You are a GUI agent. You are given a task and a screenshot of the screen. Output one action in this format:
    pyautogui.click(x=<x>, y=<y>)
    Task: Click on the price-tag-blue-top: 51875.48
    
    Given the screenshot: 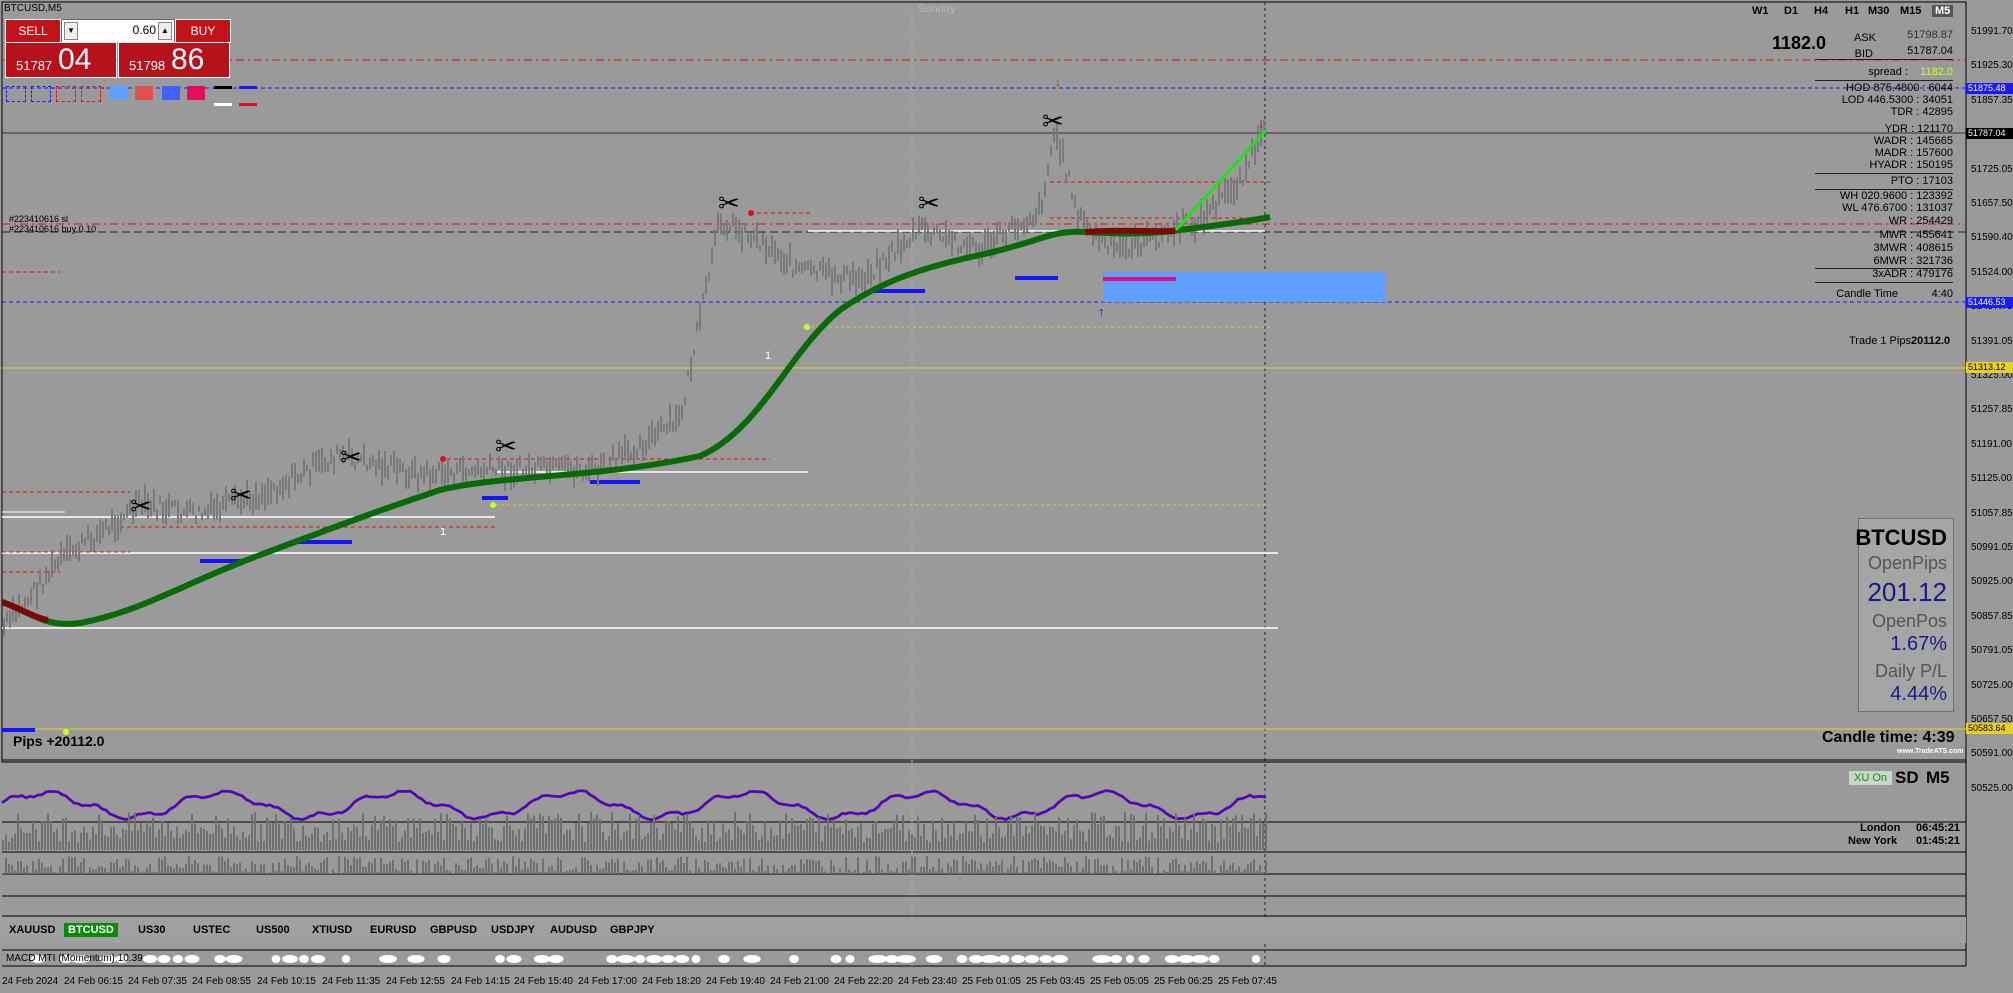 What is the action you would take?
    pyautogui.click(x=1989, y=88)
    